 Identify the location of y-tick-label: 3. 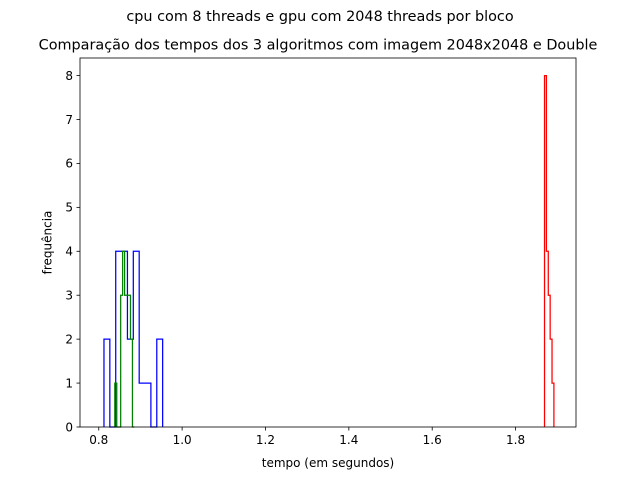
(69, 296).